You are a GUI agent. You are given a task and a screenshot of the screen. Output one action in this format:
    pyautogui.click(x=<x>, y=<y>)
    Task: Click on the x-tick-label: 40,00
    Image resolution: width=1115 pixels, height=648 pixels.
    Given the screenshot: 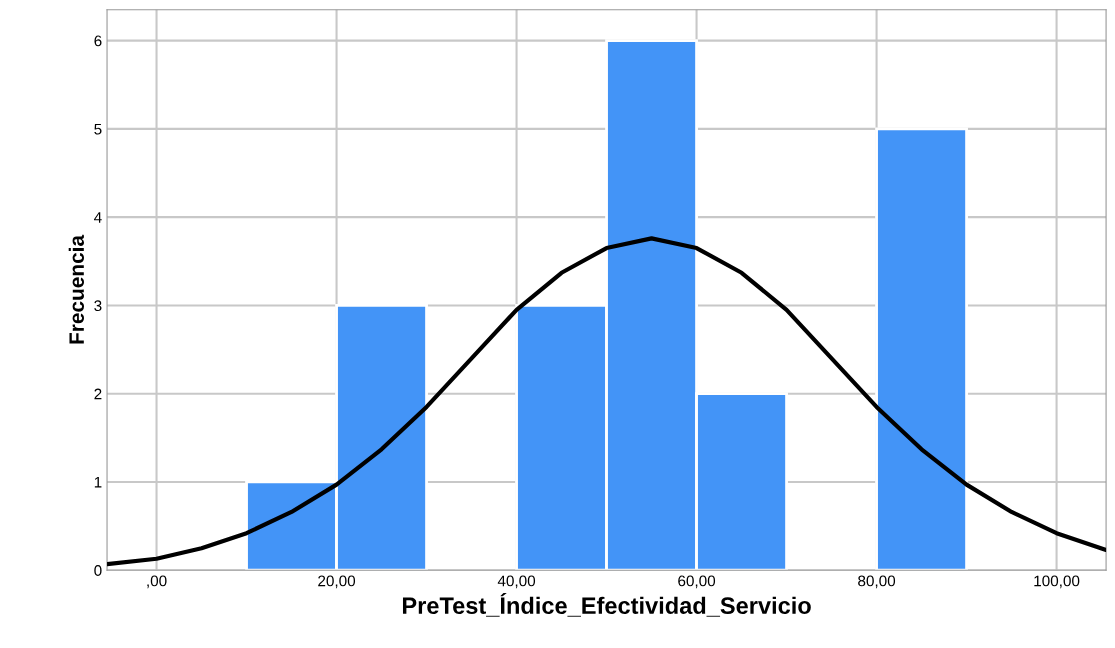 What is the action you would take?
    pyautogui.click(x=516, y=582)
    